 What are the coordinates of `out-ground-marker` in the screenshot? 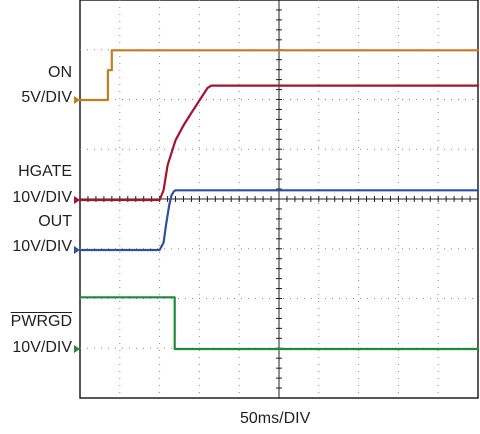 It's located at (77, 250).